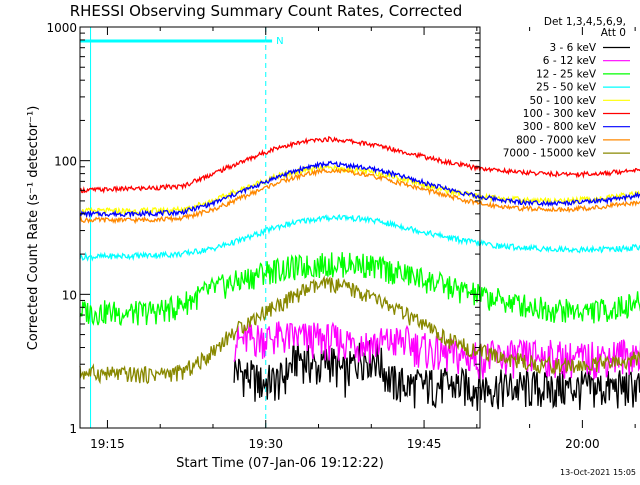 This screenshot has height=485, width=640. What do you see at coordinates (560, 127) in the screenshot?
I see `legend-label-6: 300 - 800 keV` at bounding box center [560, 127].